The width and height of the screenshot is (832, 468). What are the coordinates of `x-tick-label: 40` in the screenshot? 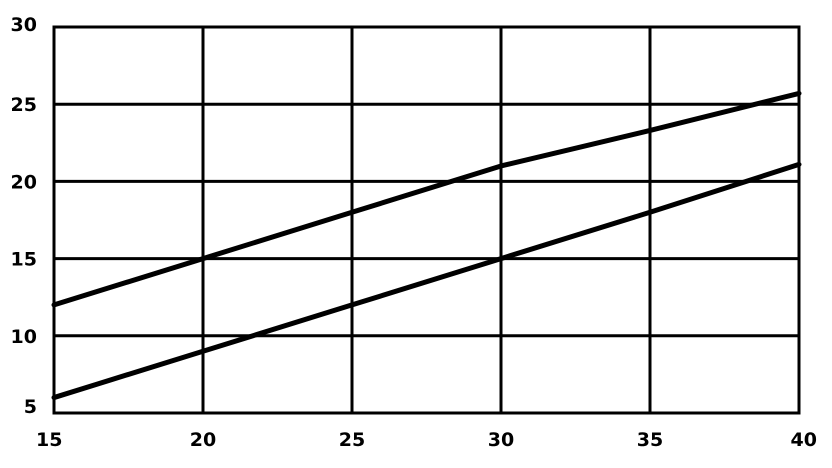 It's located at (804, 440).